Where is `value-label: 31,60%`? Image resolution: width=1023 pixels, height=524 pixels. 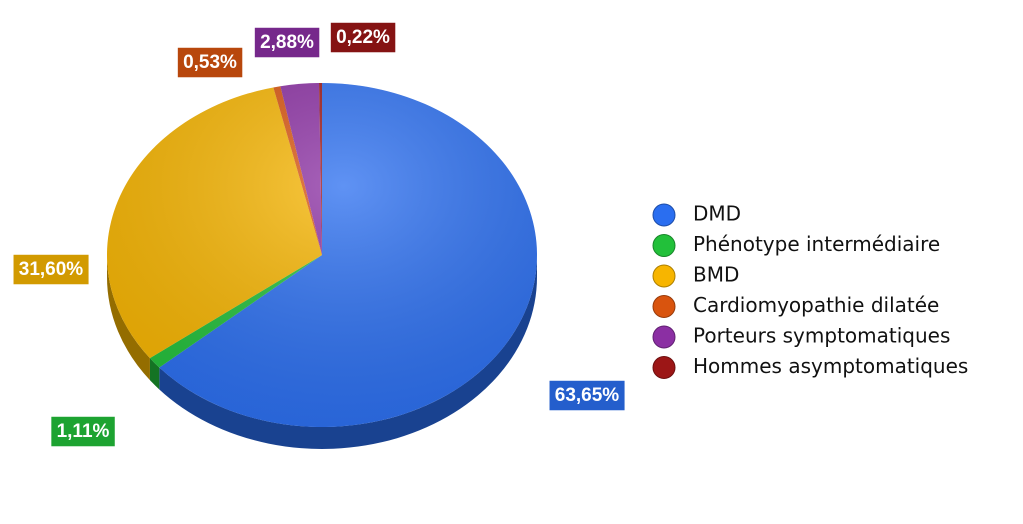
value-label: 31,60% is located at coordinates (51, 269).